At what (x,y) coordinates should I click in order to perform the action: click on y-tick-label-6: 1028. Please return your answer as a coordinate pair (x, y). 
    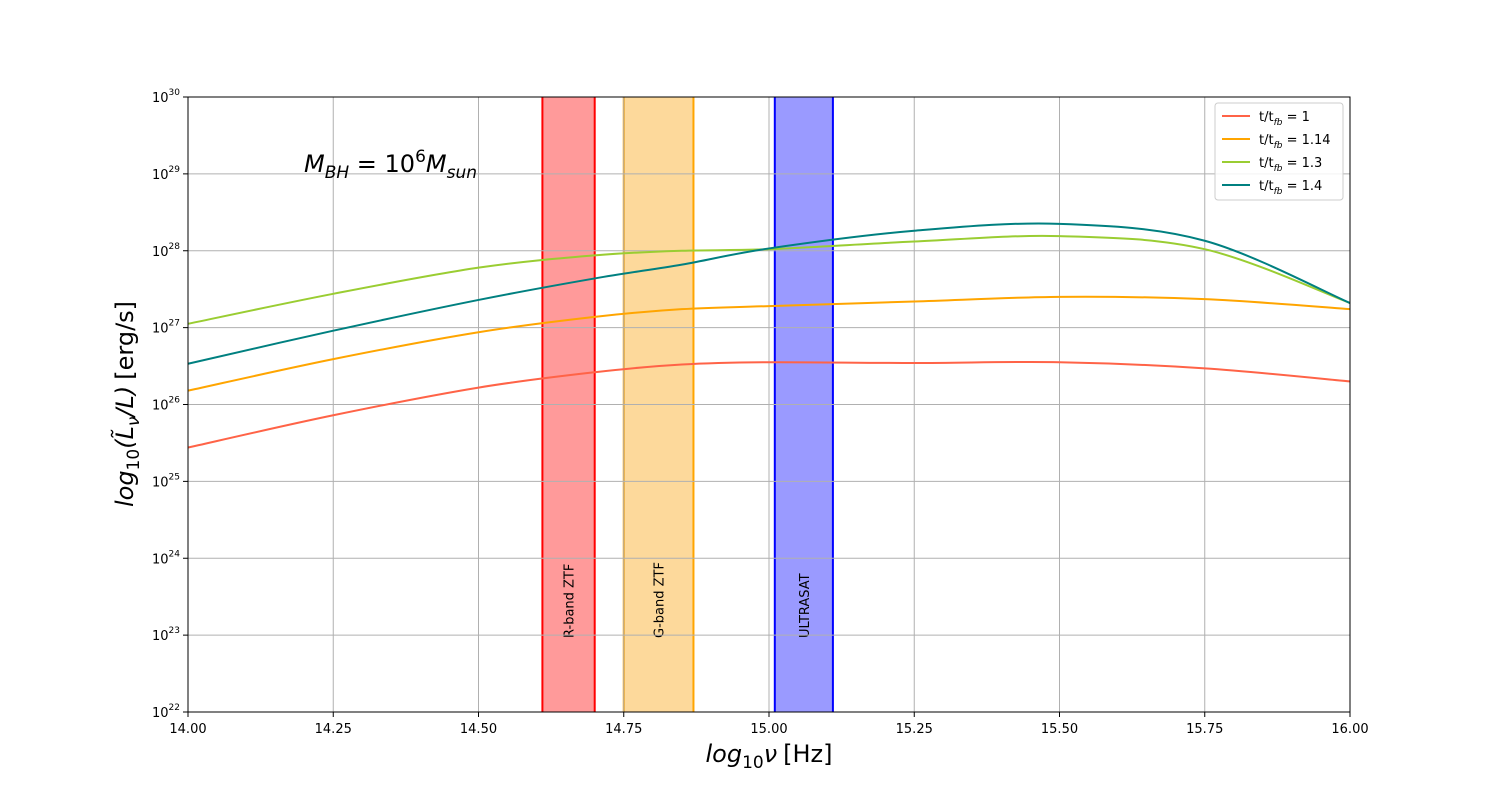
    Looking at the image, I should click on (166, 251).